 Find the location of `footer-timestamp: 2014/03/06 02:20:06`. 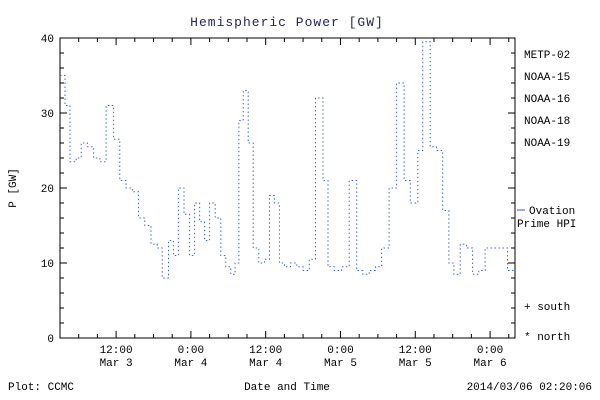

footer-timestamp: 2014/03/06 02:20:06 is located at coordinates (529, 388).